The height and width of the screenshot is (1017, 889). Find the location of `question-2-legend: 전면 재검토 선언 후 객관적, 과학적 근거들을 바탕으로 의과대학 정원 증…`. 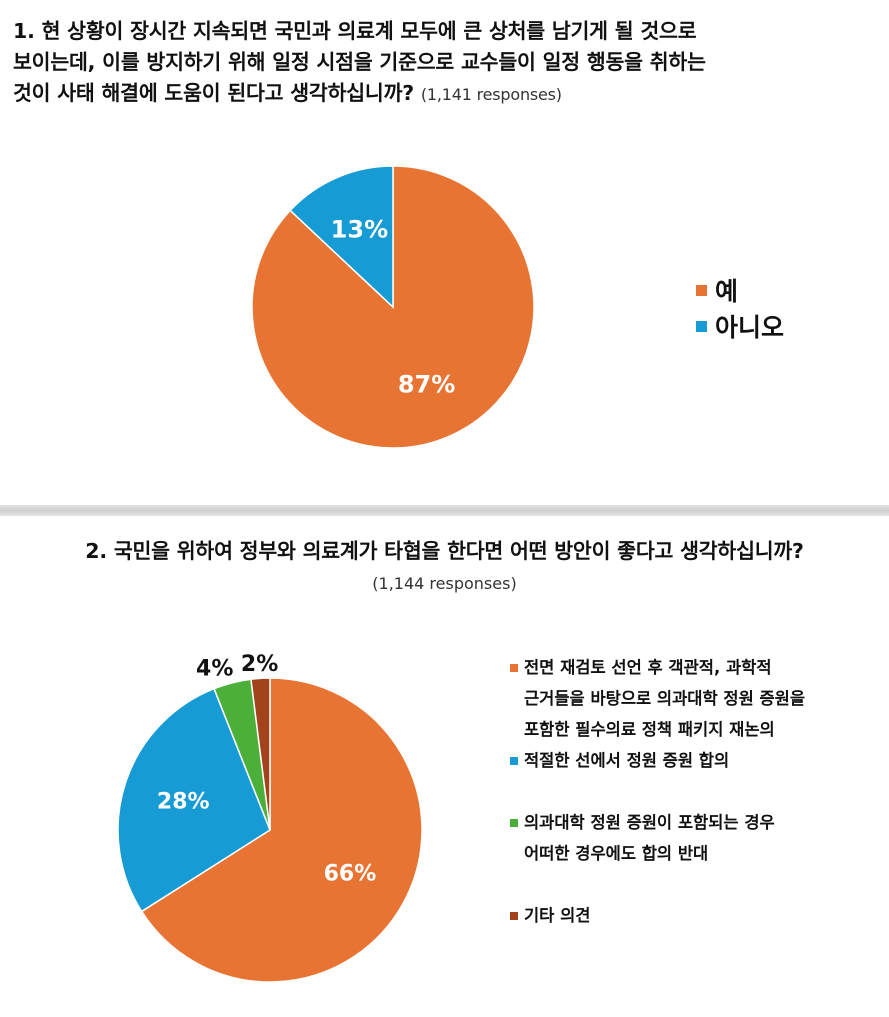

question-2-legend: 전면 재검토 선언 후 객관적, 과학적 근거들을 바탕으로 의과대학 정원 증… is located at coordinates (695, 791).